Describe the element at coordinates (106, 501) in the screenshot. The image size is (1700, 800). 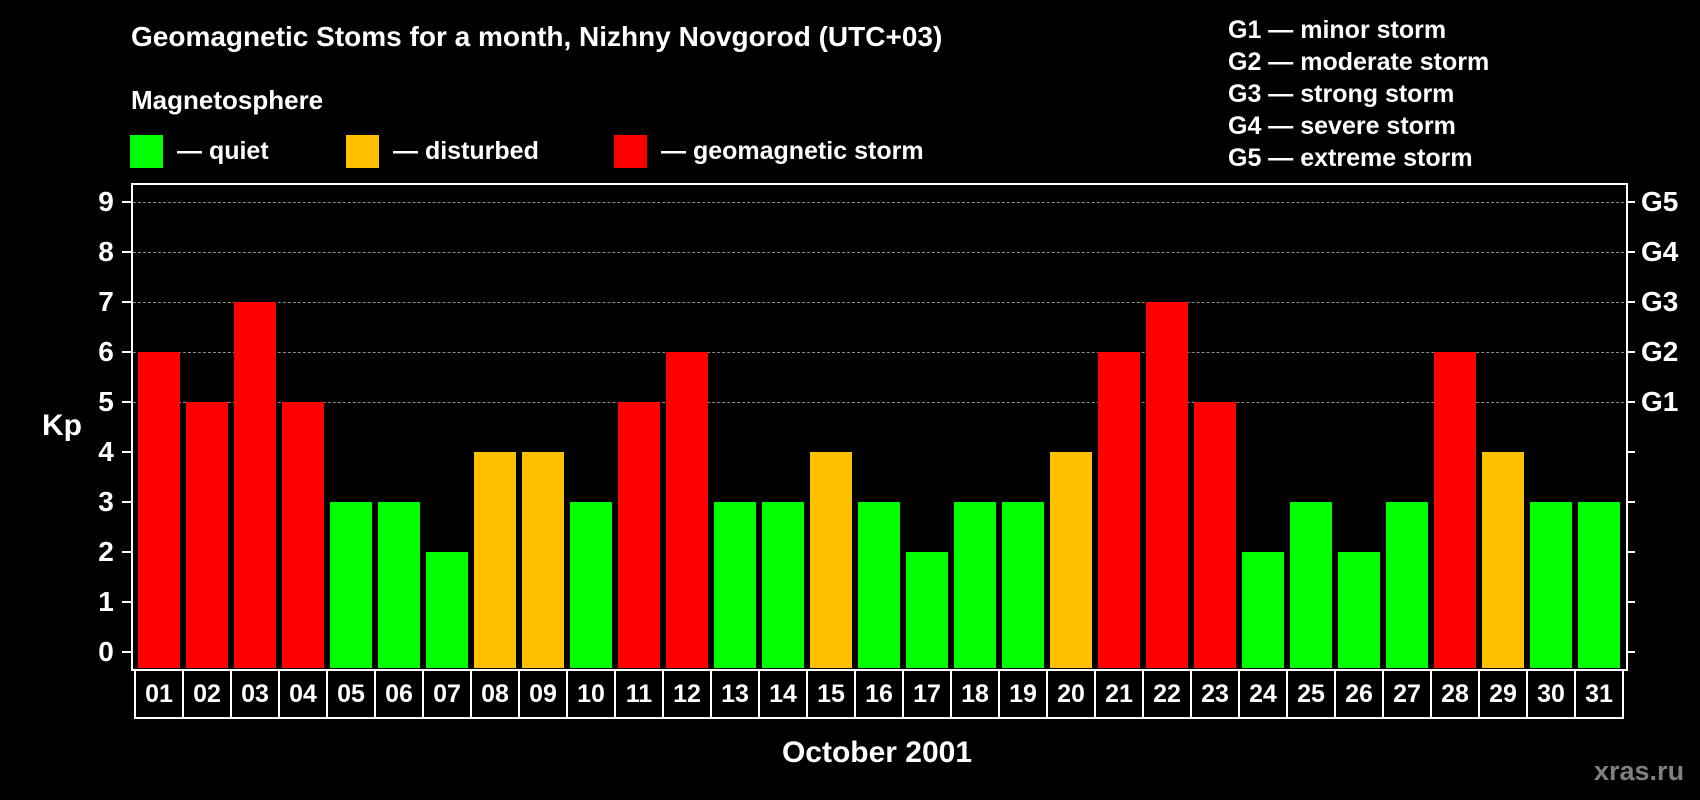
I see `y-tick-label: 3` at that location.